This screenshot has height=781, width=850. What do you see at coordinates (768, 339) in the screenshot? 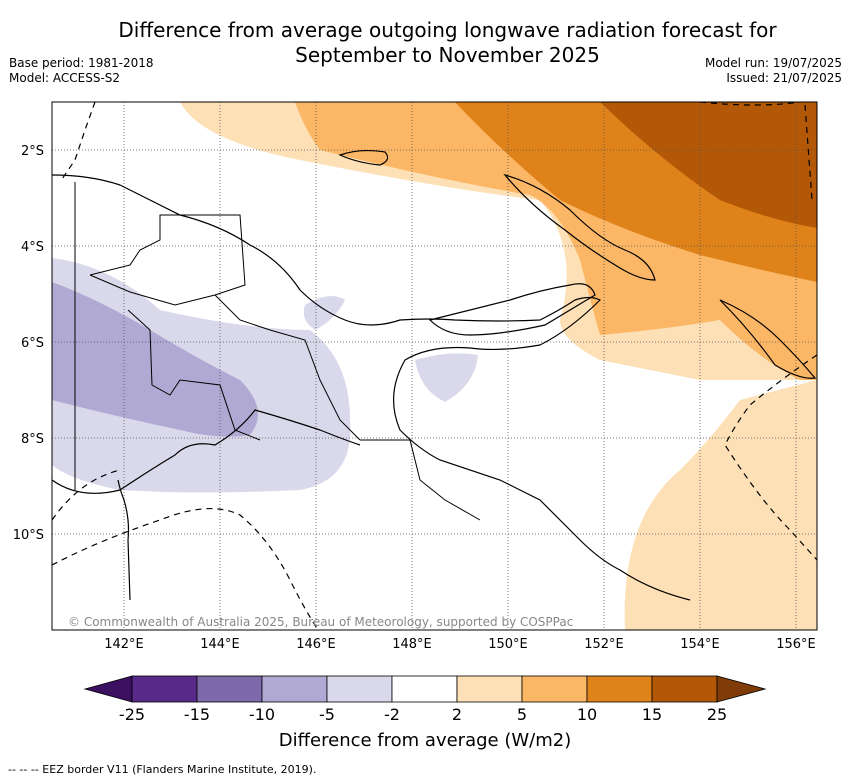
I see `bougainville-coast` at bounding box center [768, 339].